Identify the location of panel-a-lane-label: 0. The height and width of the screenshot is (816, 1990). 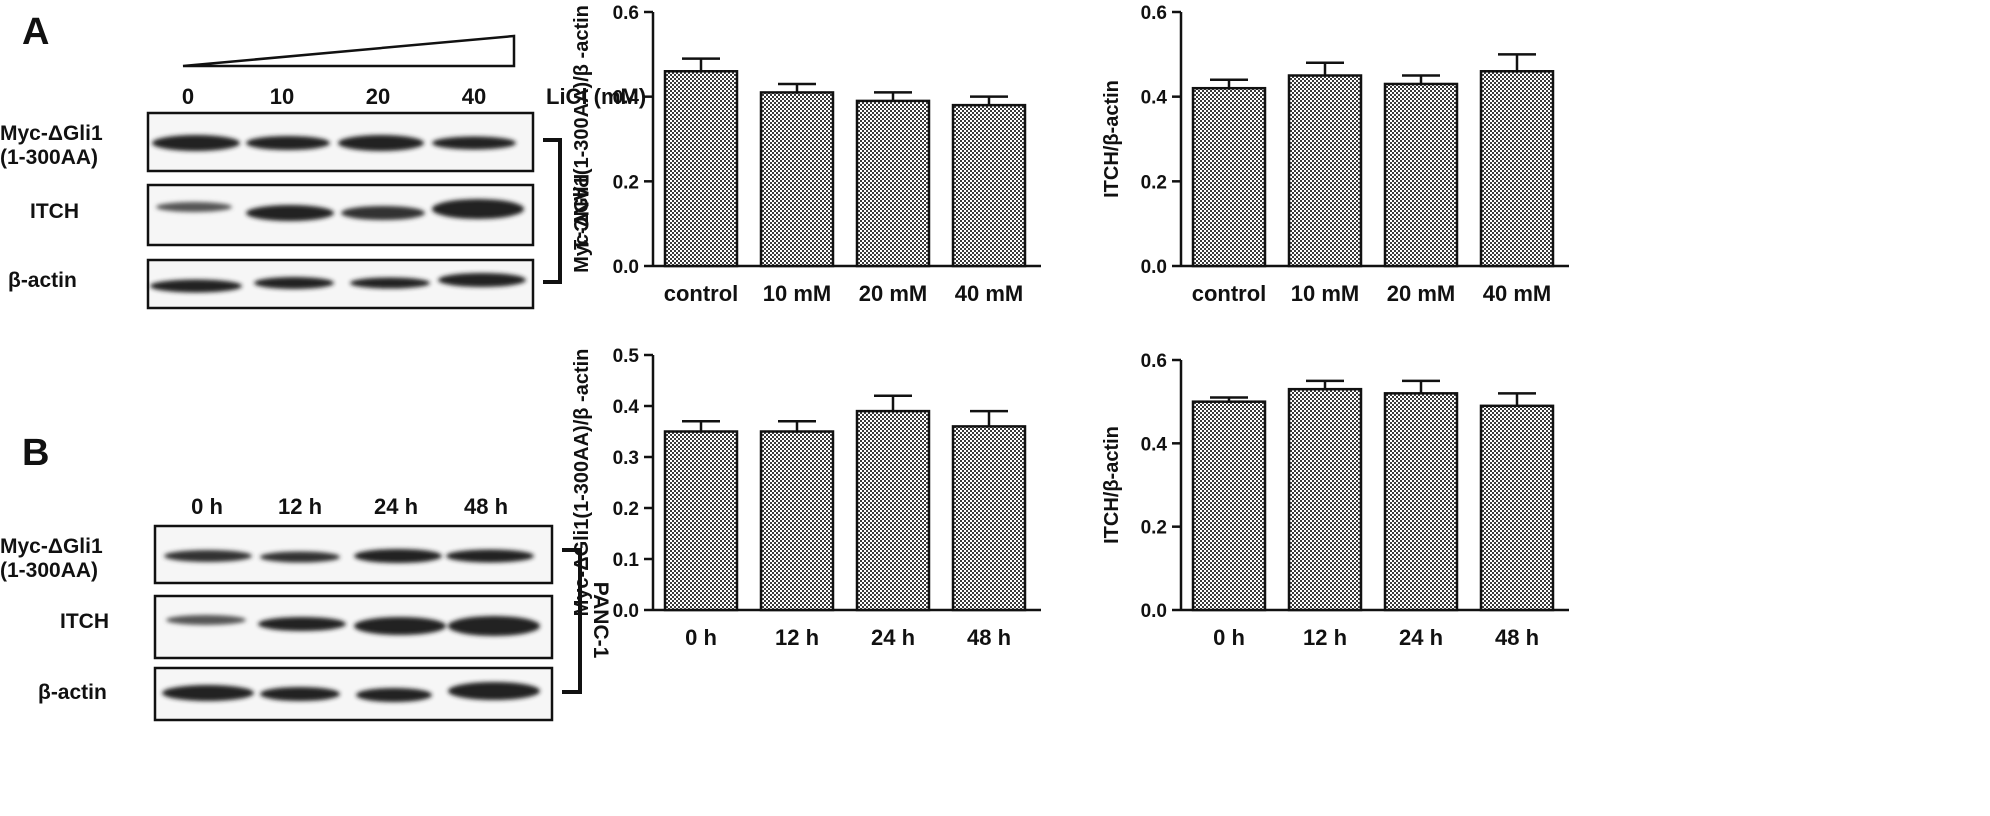
(188, 96).